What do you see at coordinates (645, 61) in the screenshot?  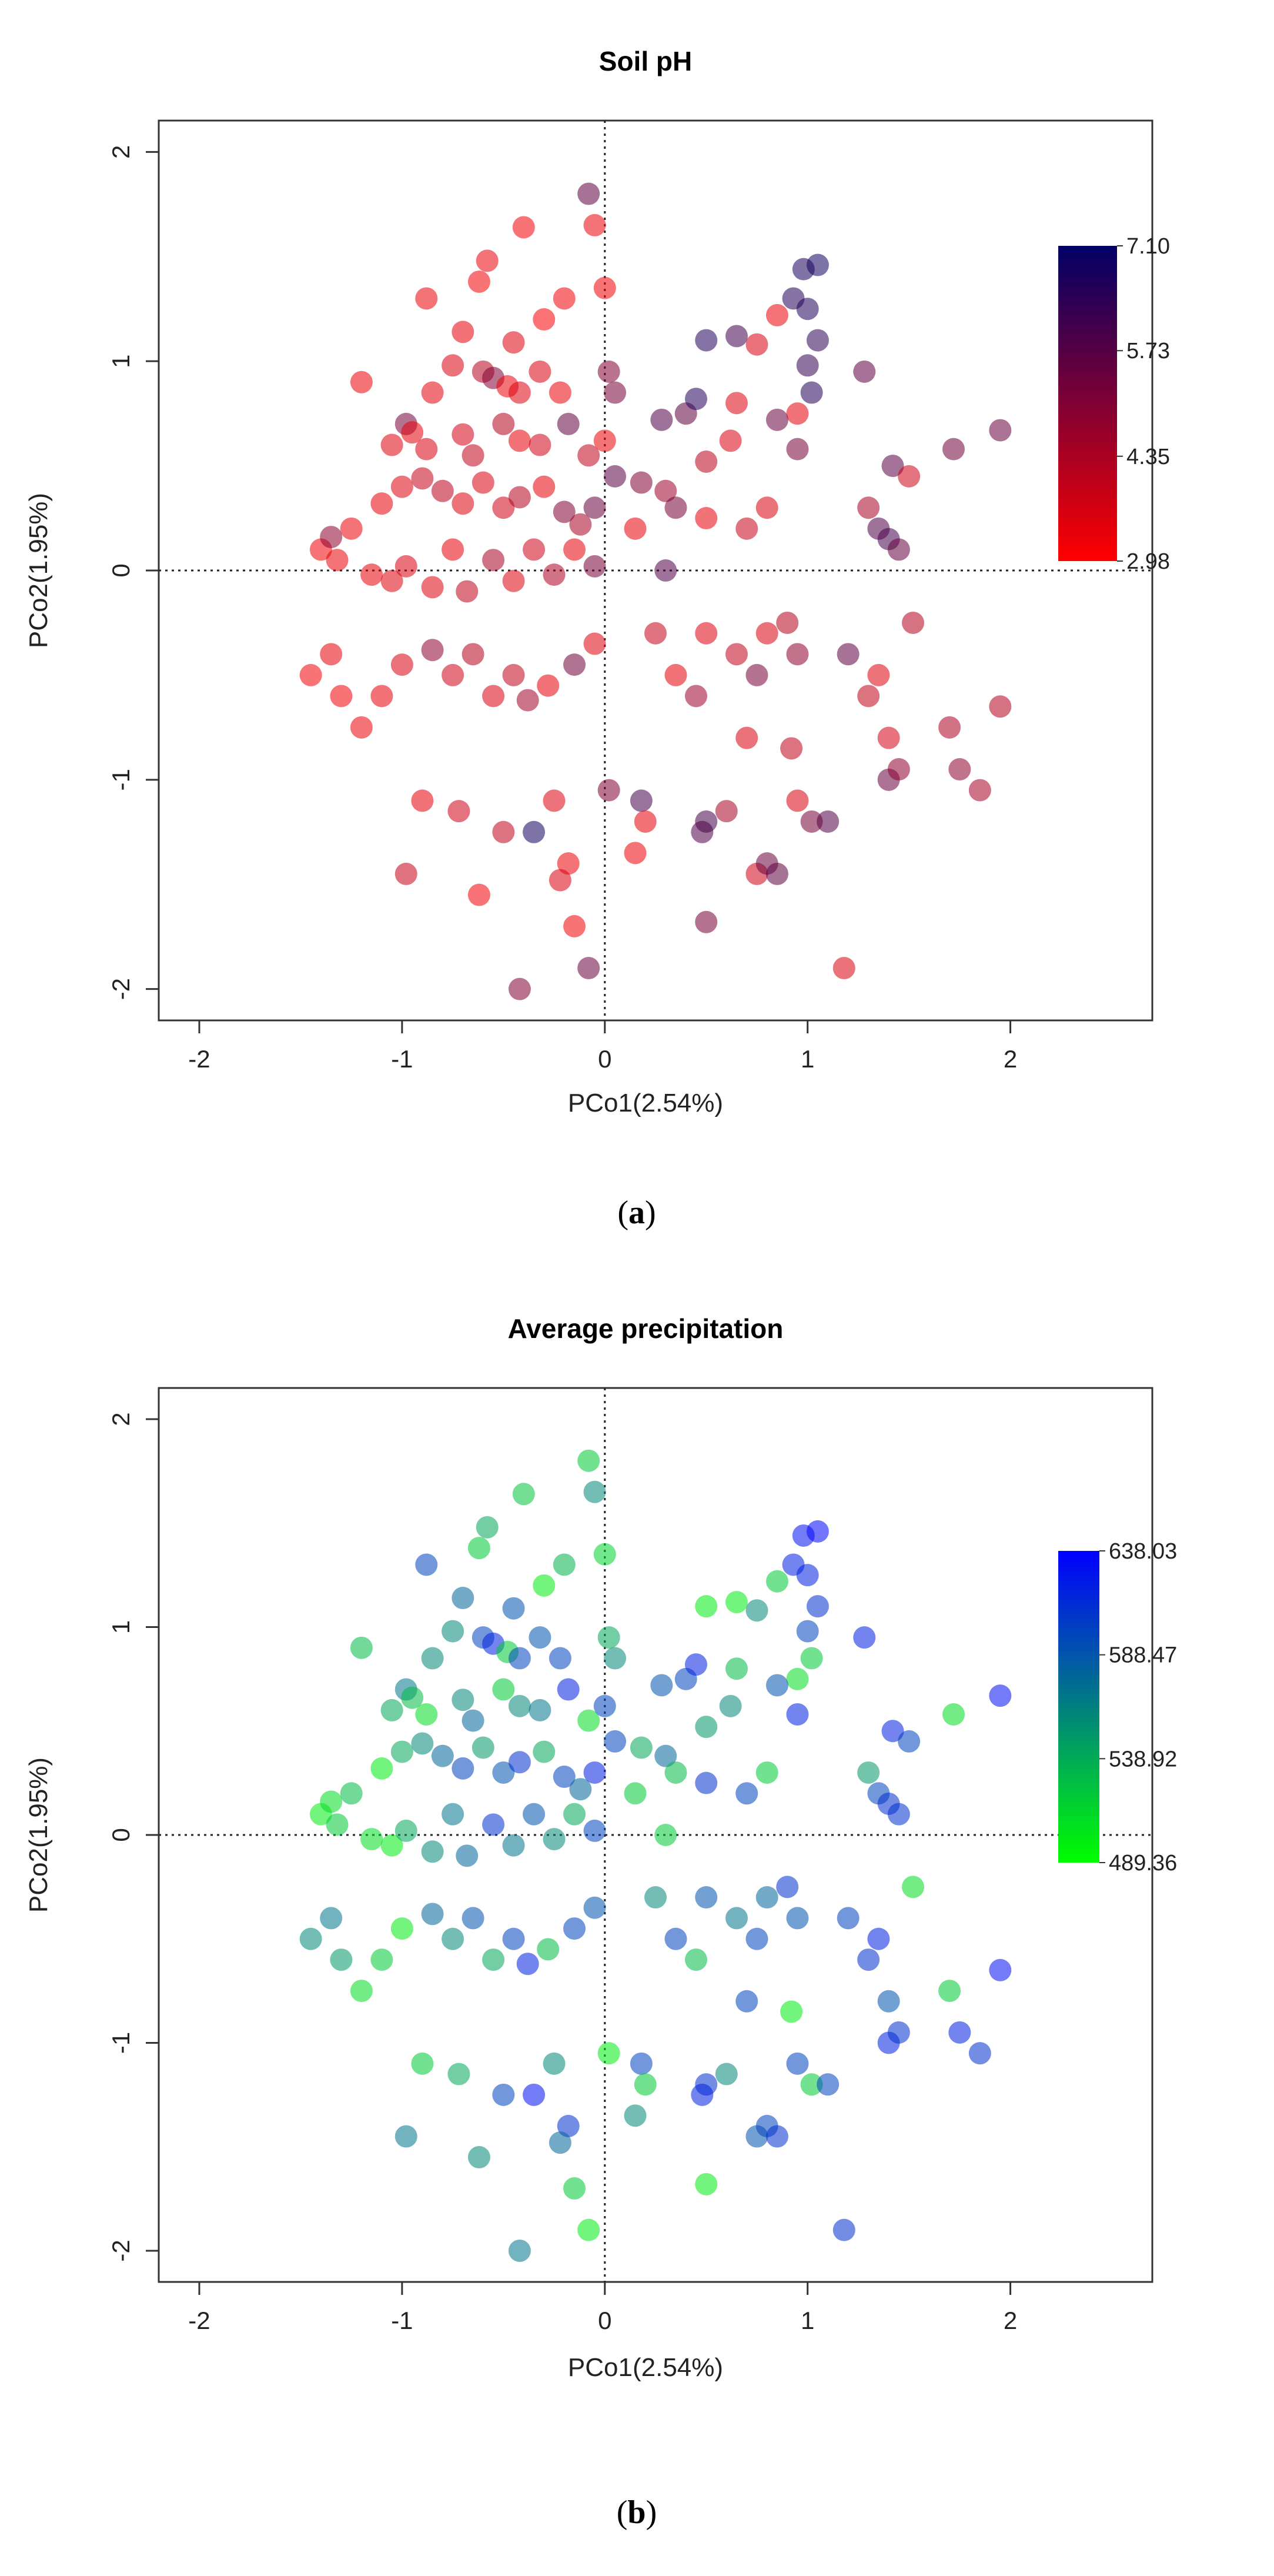 I see `chart-title: Soil pH` at bounding box center [645, 61].